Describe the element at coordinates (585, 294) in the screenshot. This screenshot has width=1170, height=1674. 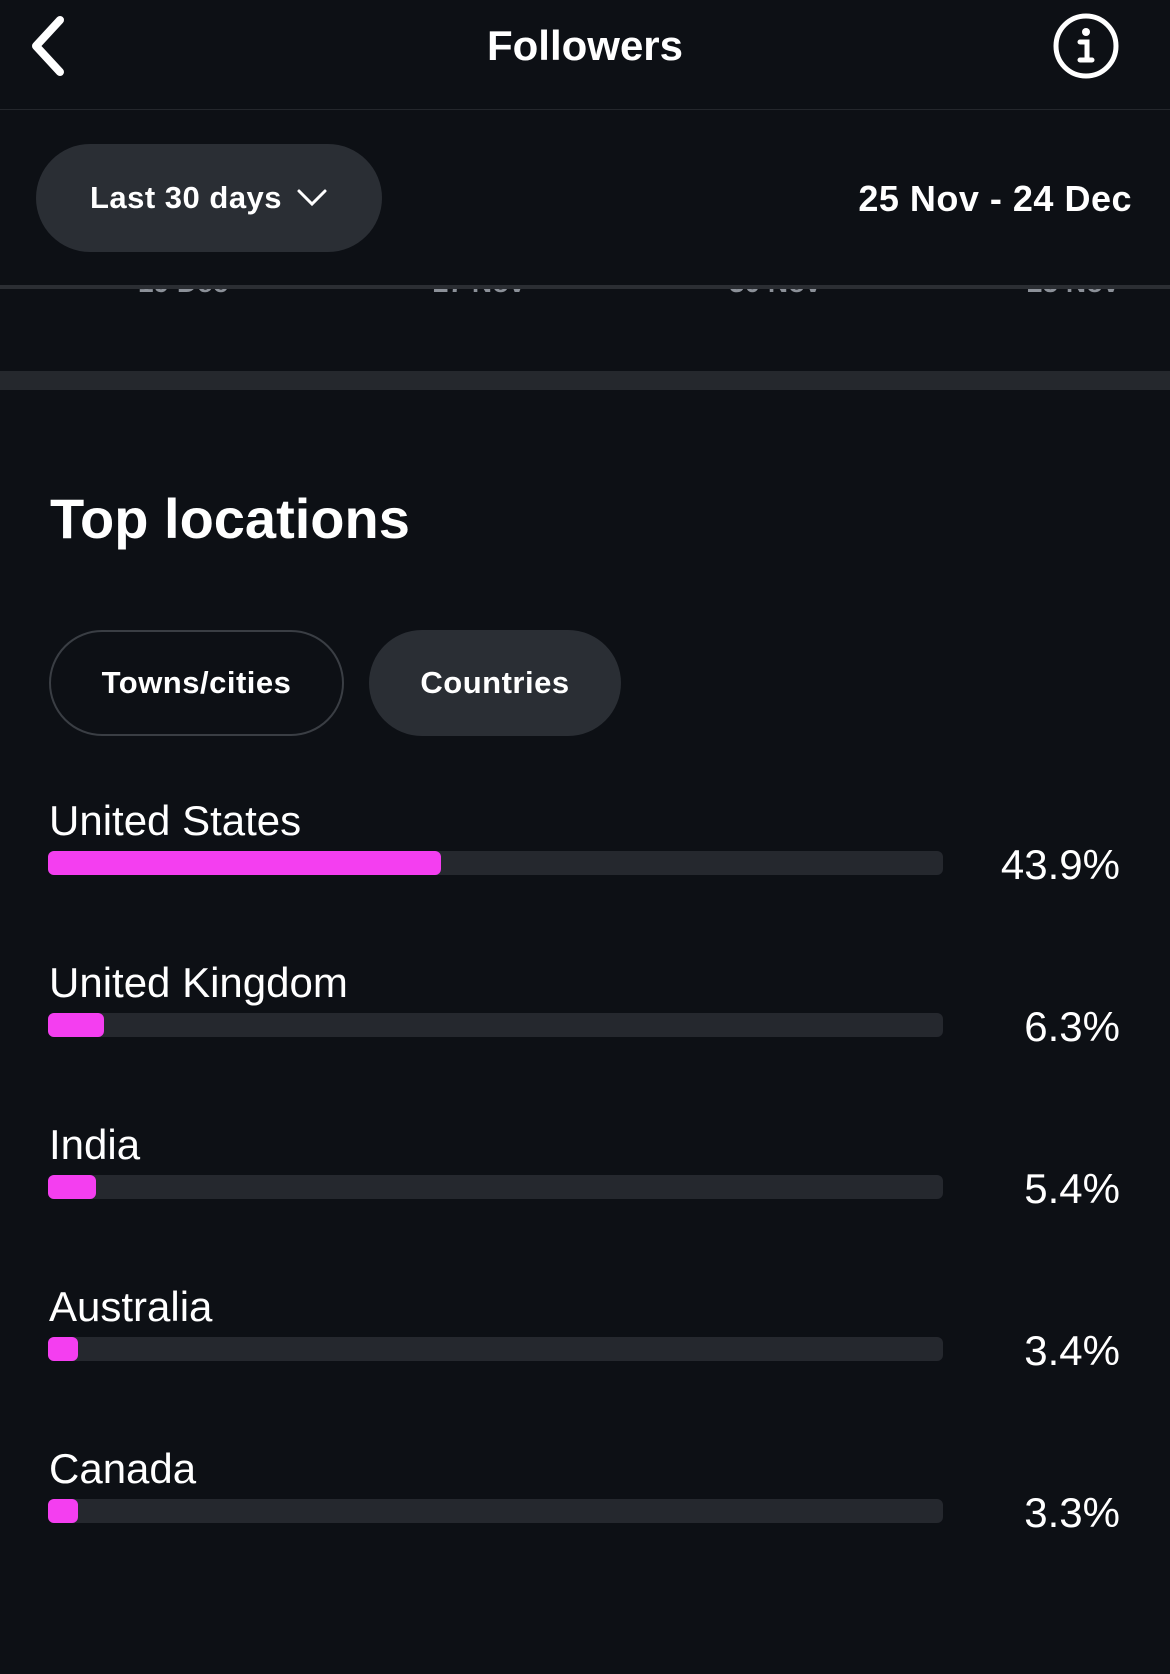
I see `chart-axis-ticks: 19 Dec 27 Nov 30 Nov 25 Nov` at that location.